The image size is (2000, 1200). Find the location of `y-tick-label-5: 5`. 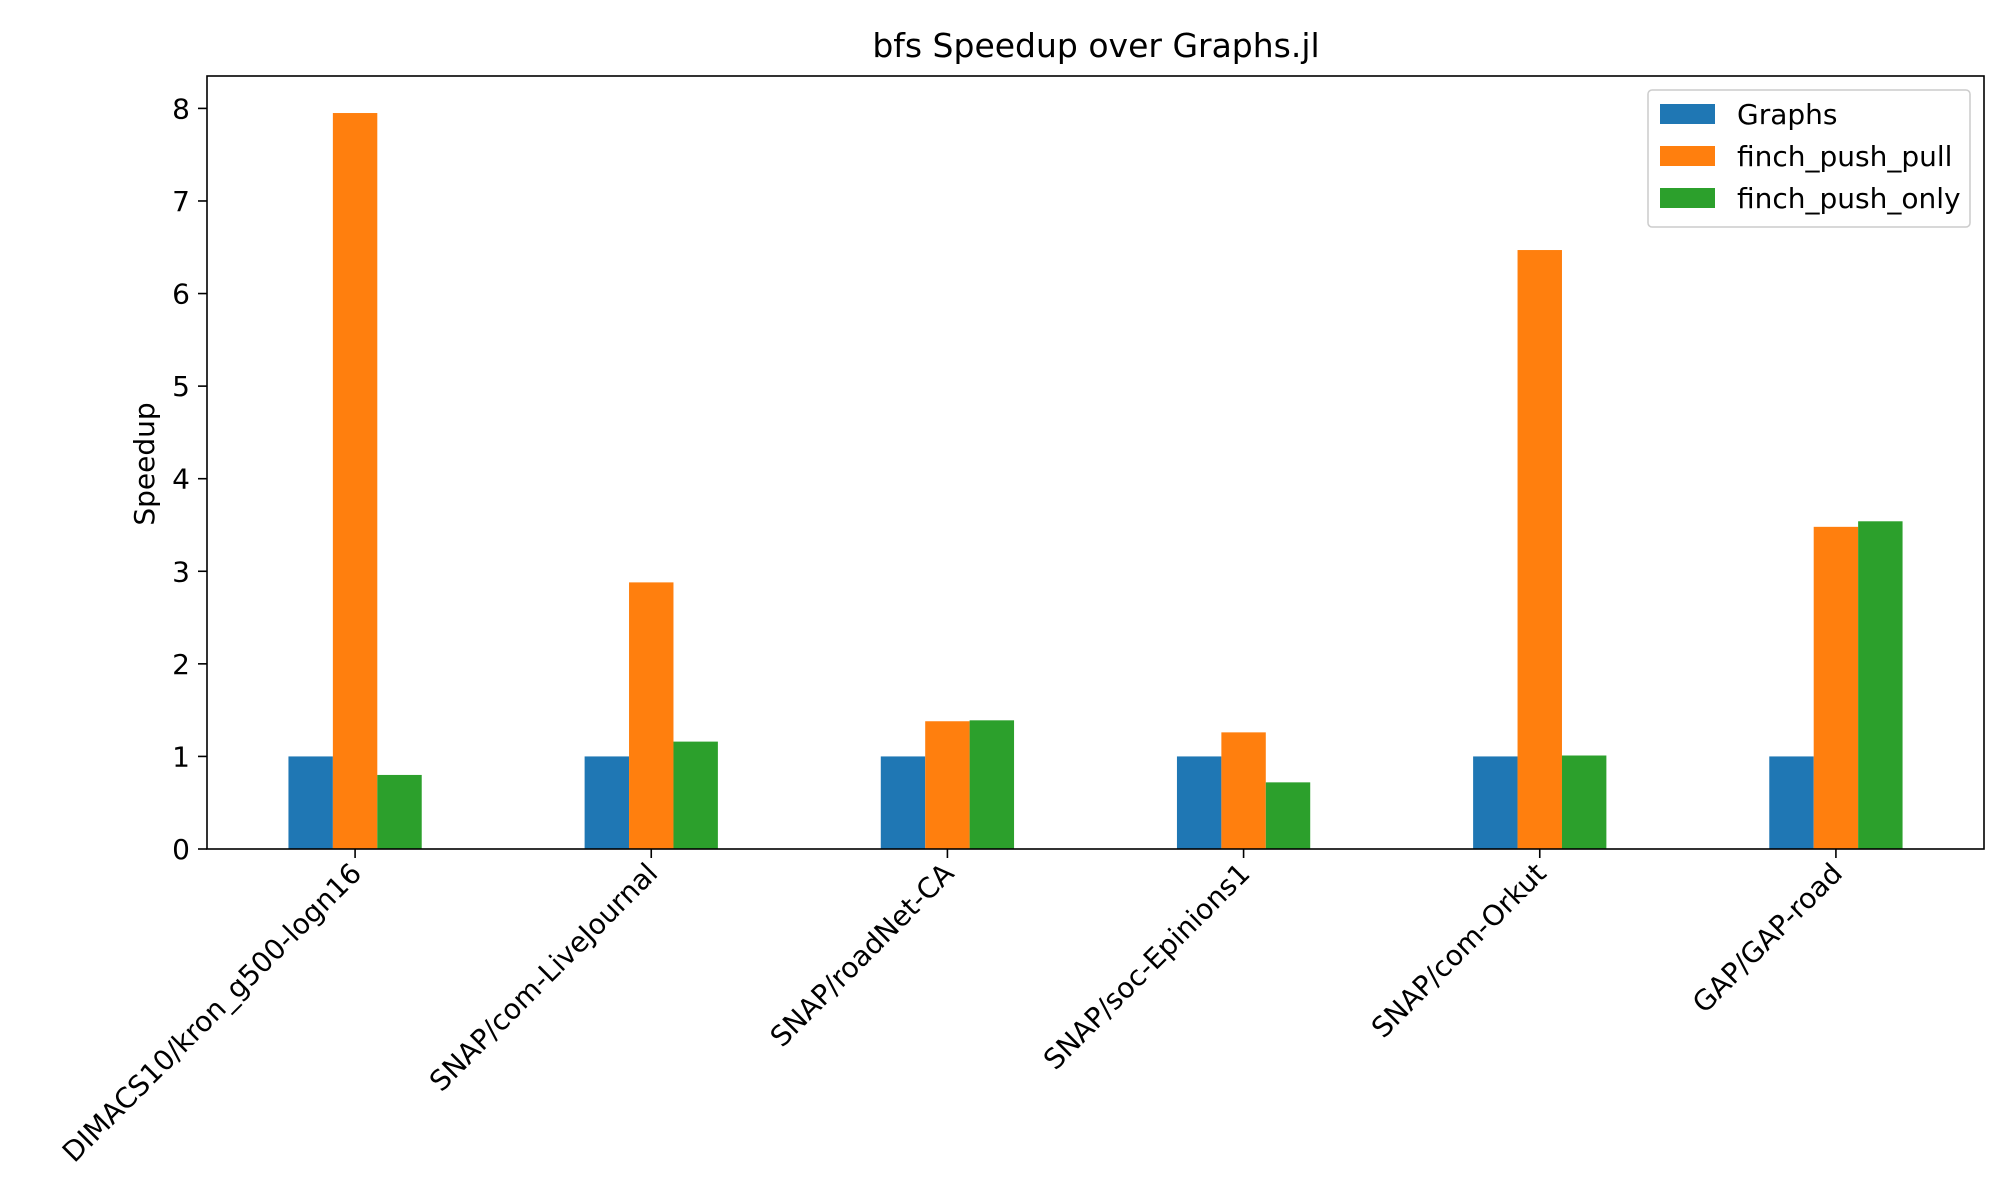

y-tick-label-5: 5 is located at coordinates (181, 386).